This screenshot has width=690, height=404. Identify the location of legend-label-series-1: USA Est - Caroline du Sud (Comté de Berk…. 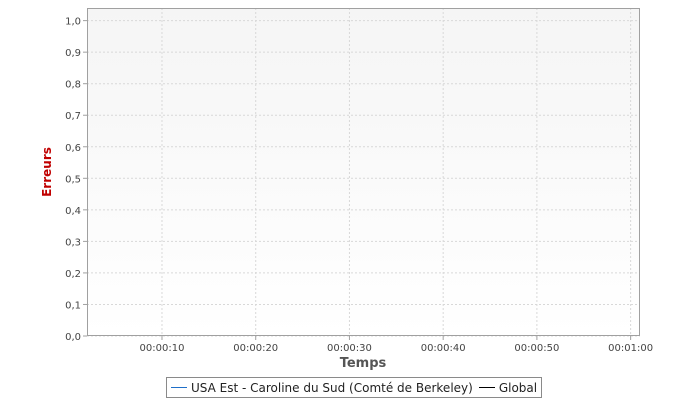
(332, 387).